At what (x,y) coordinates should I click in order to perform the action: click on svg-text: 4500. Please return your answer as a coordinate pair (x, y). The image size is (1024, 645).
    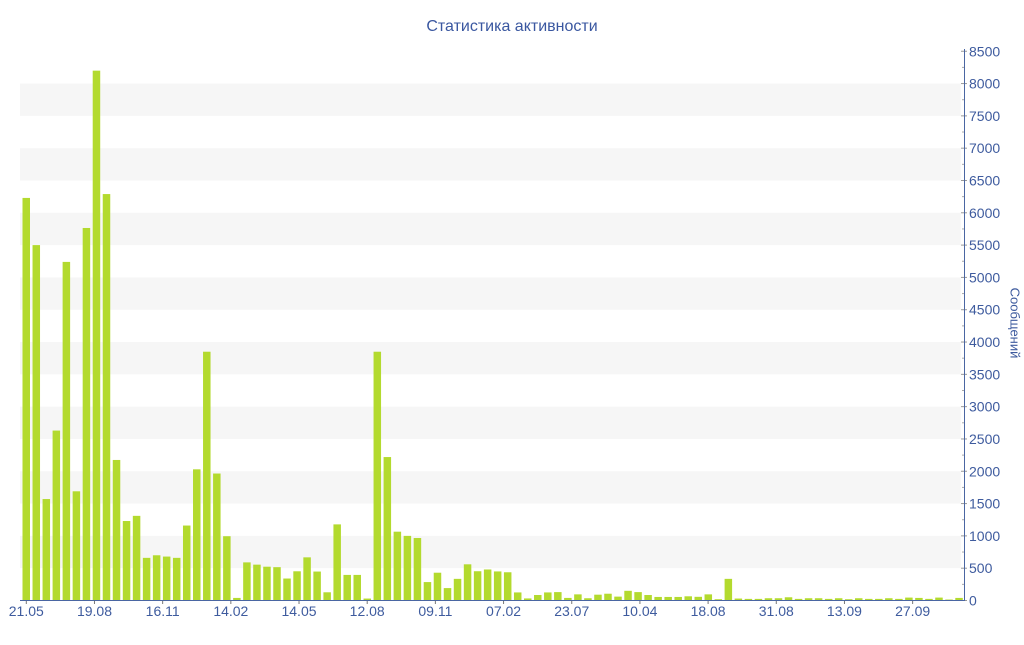
    Looking at the image, I should click on (984, 310).